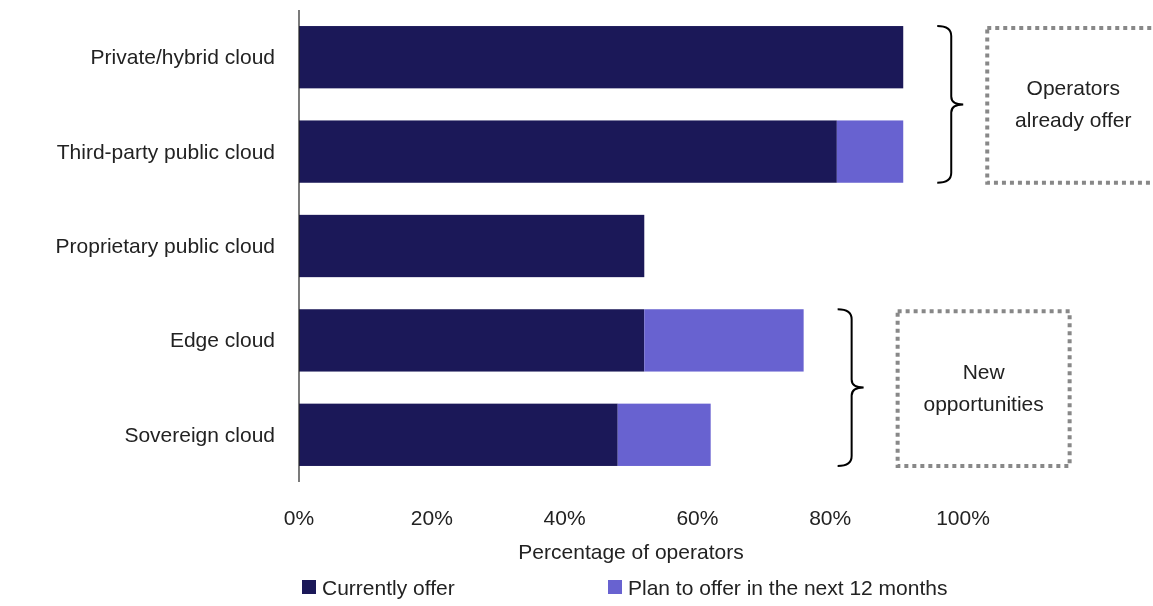 This screenshot has width=1153, height=606. What do you see at coordinates (963, 517) in the screenshot?
I see `x-tick-label: 100%` at bounding box center [963, 517].